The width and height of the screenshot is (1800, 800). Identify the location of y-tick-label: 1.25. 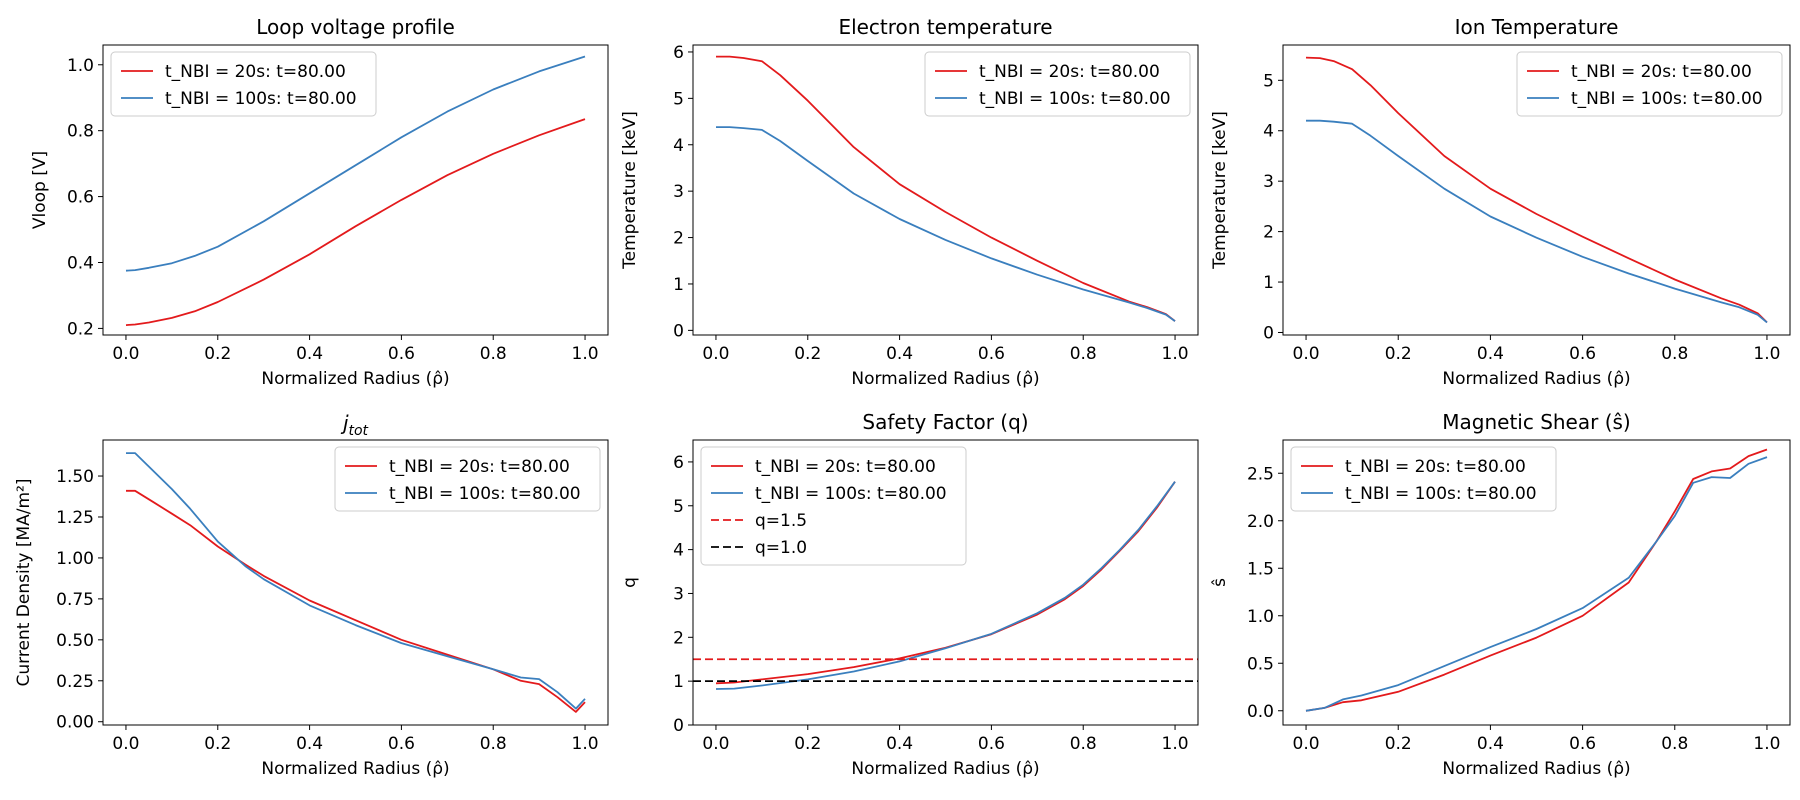
(75, 518).